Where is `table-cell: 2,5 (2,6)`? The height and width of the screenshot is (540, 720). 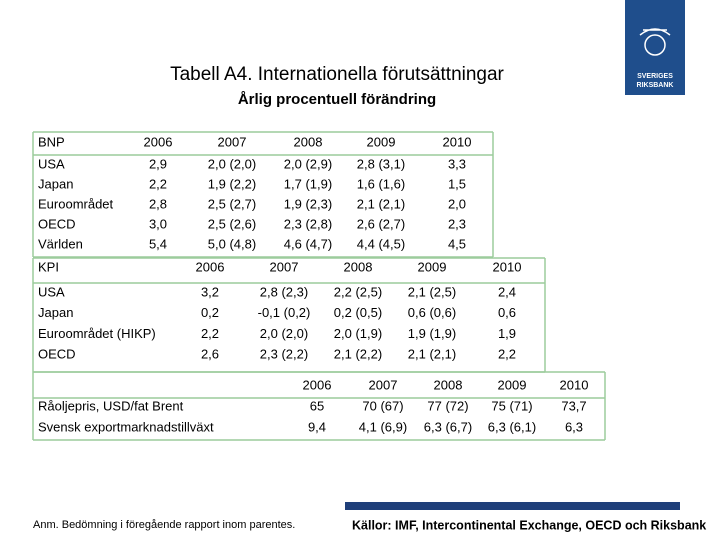
table-cell: 2,5 (2,6) is located at coordinates (232, 223).